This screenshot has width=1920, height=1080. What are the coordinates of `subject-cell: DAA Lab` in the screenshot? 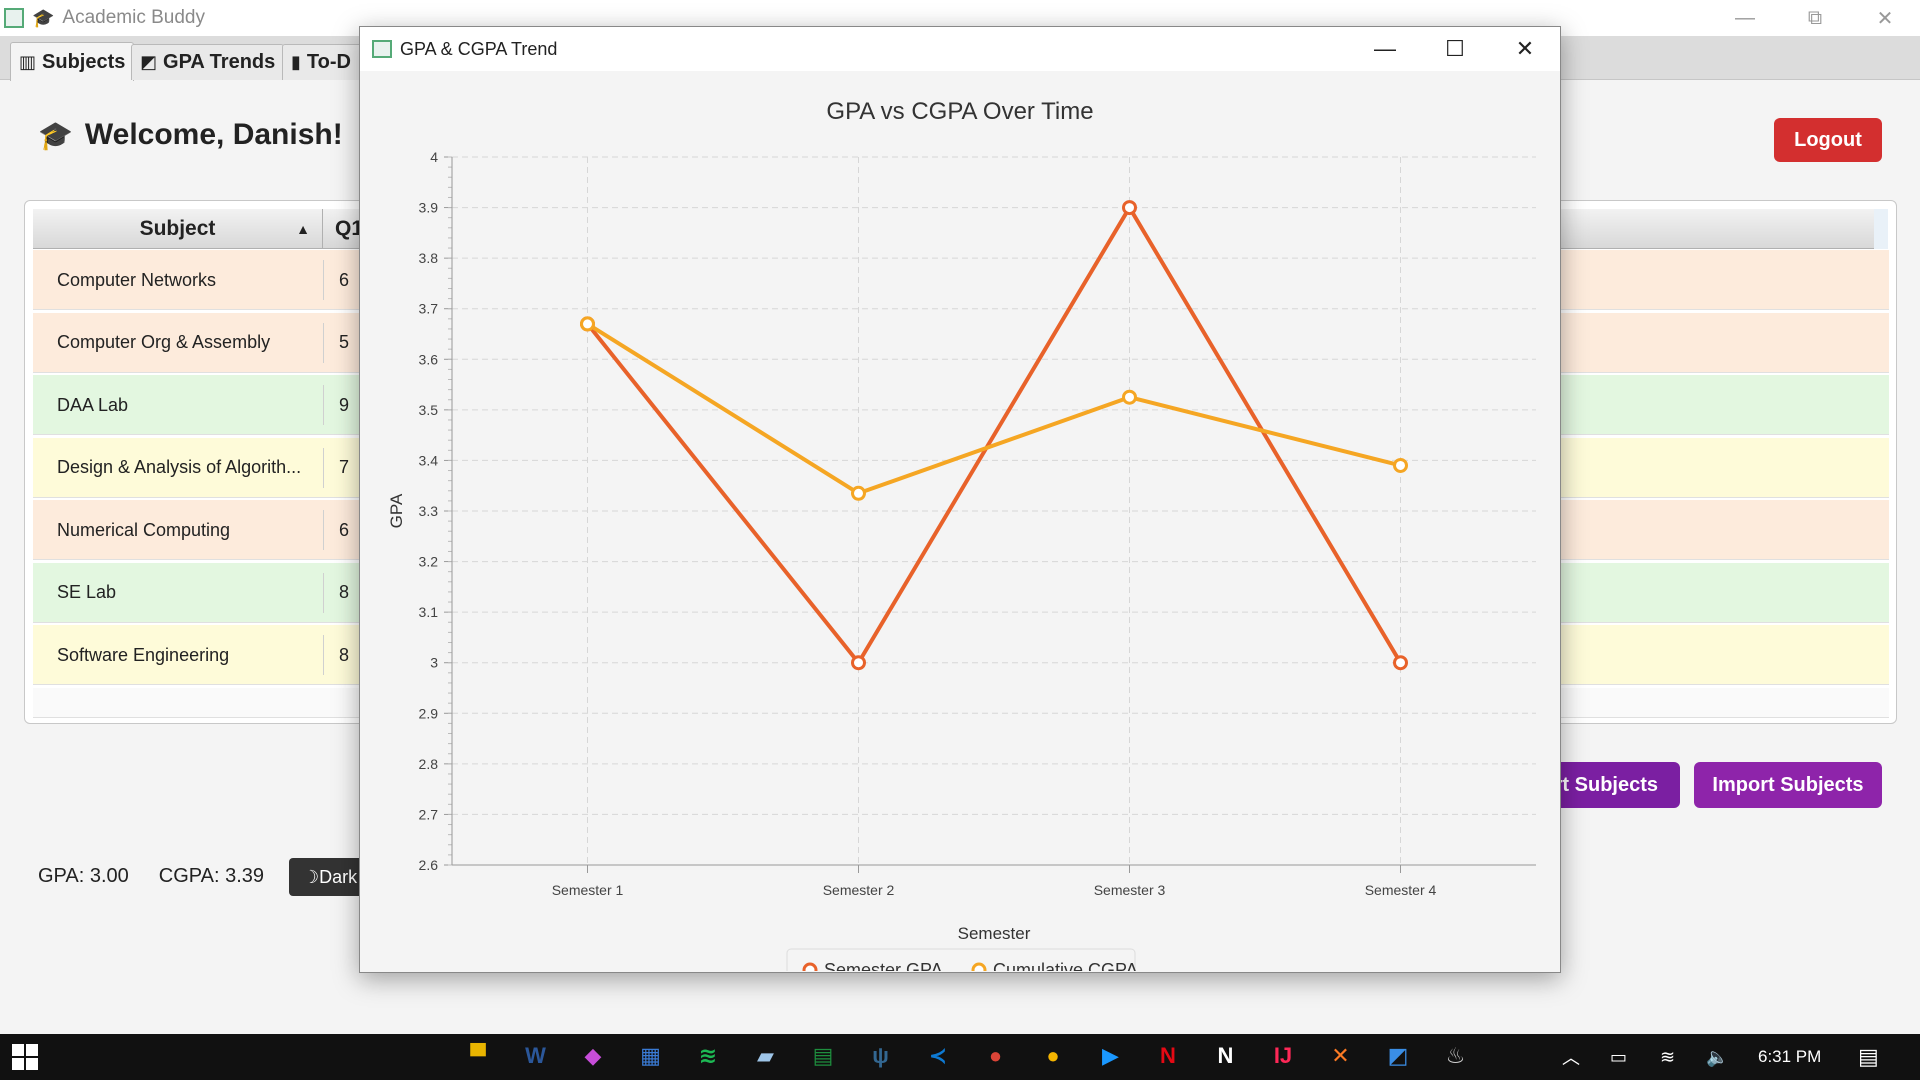 It's located at (93, 404).